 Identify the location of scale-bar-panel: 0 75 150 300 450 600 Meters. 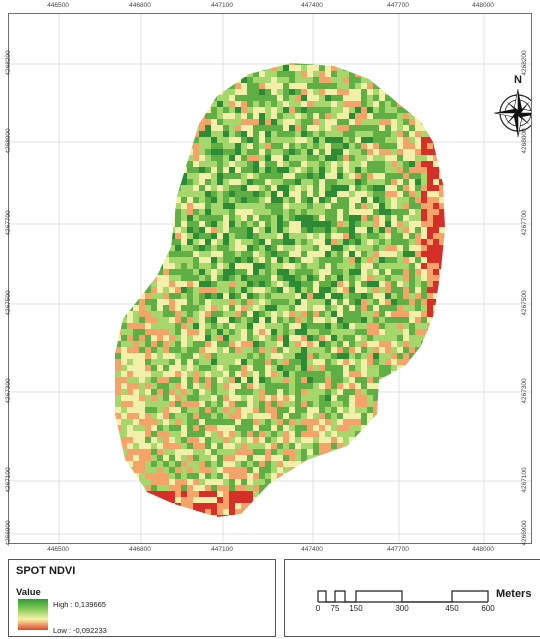
(412, 598).